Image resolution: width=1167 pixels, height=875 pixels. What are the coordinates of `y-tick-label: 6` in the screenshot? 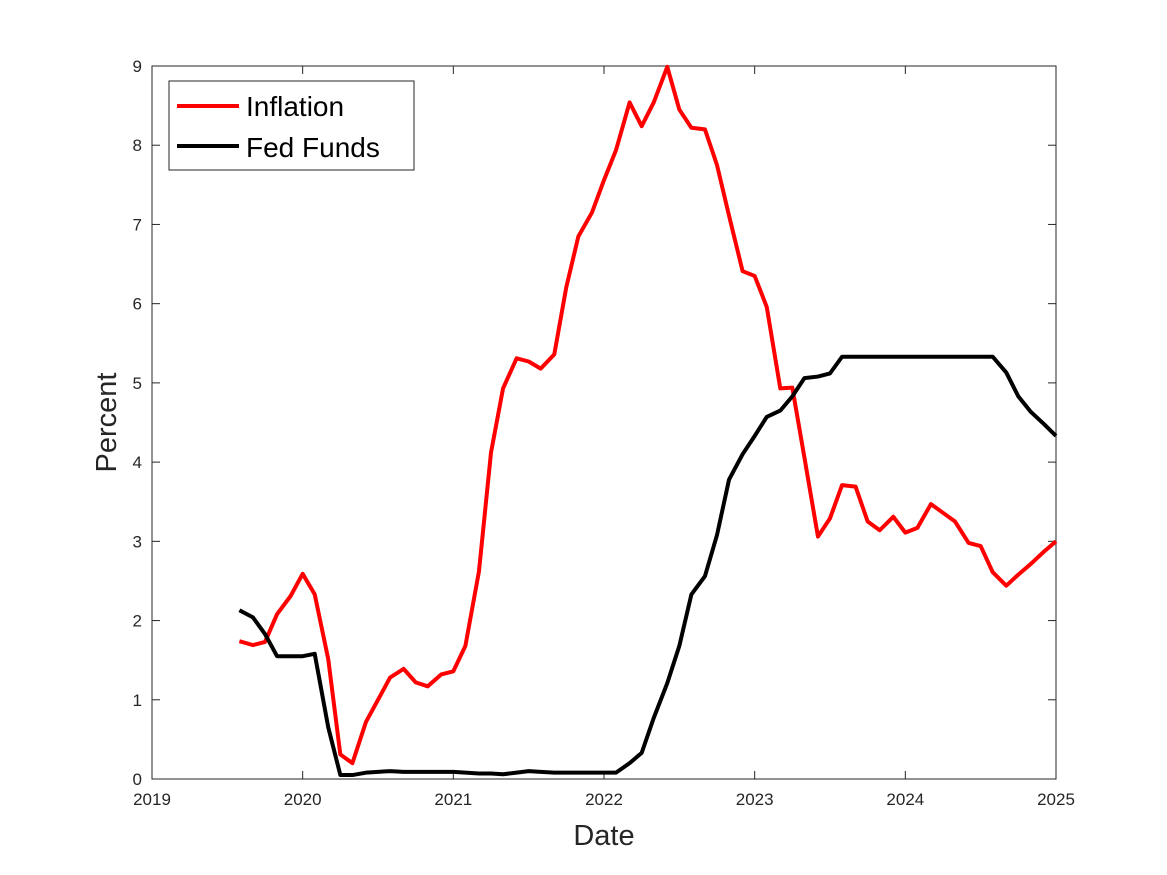 It's located at (137, 304).